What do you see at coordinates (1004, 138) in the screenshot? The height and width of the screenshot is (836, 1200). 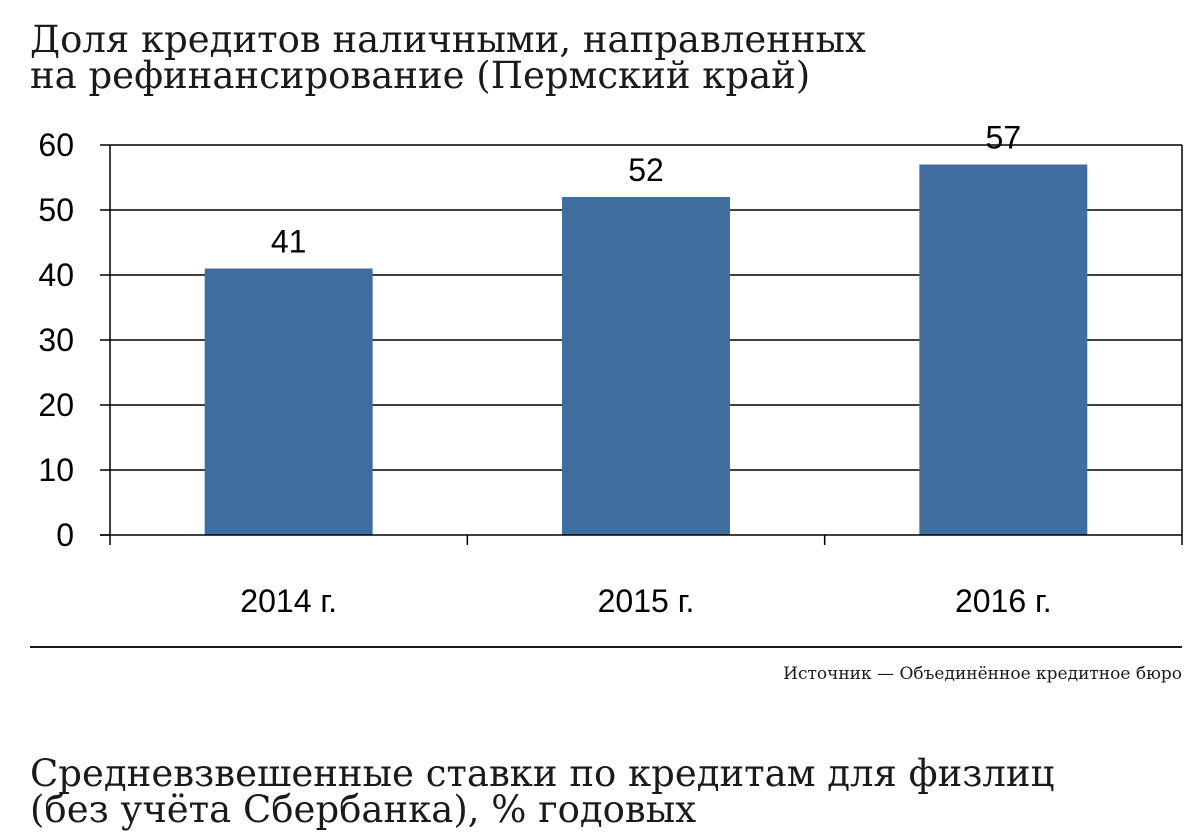 I see `data-label: 57` at bounding box center [1004, 138].